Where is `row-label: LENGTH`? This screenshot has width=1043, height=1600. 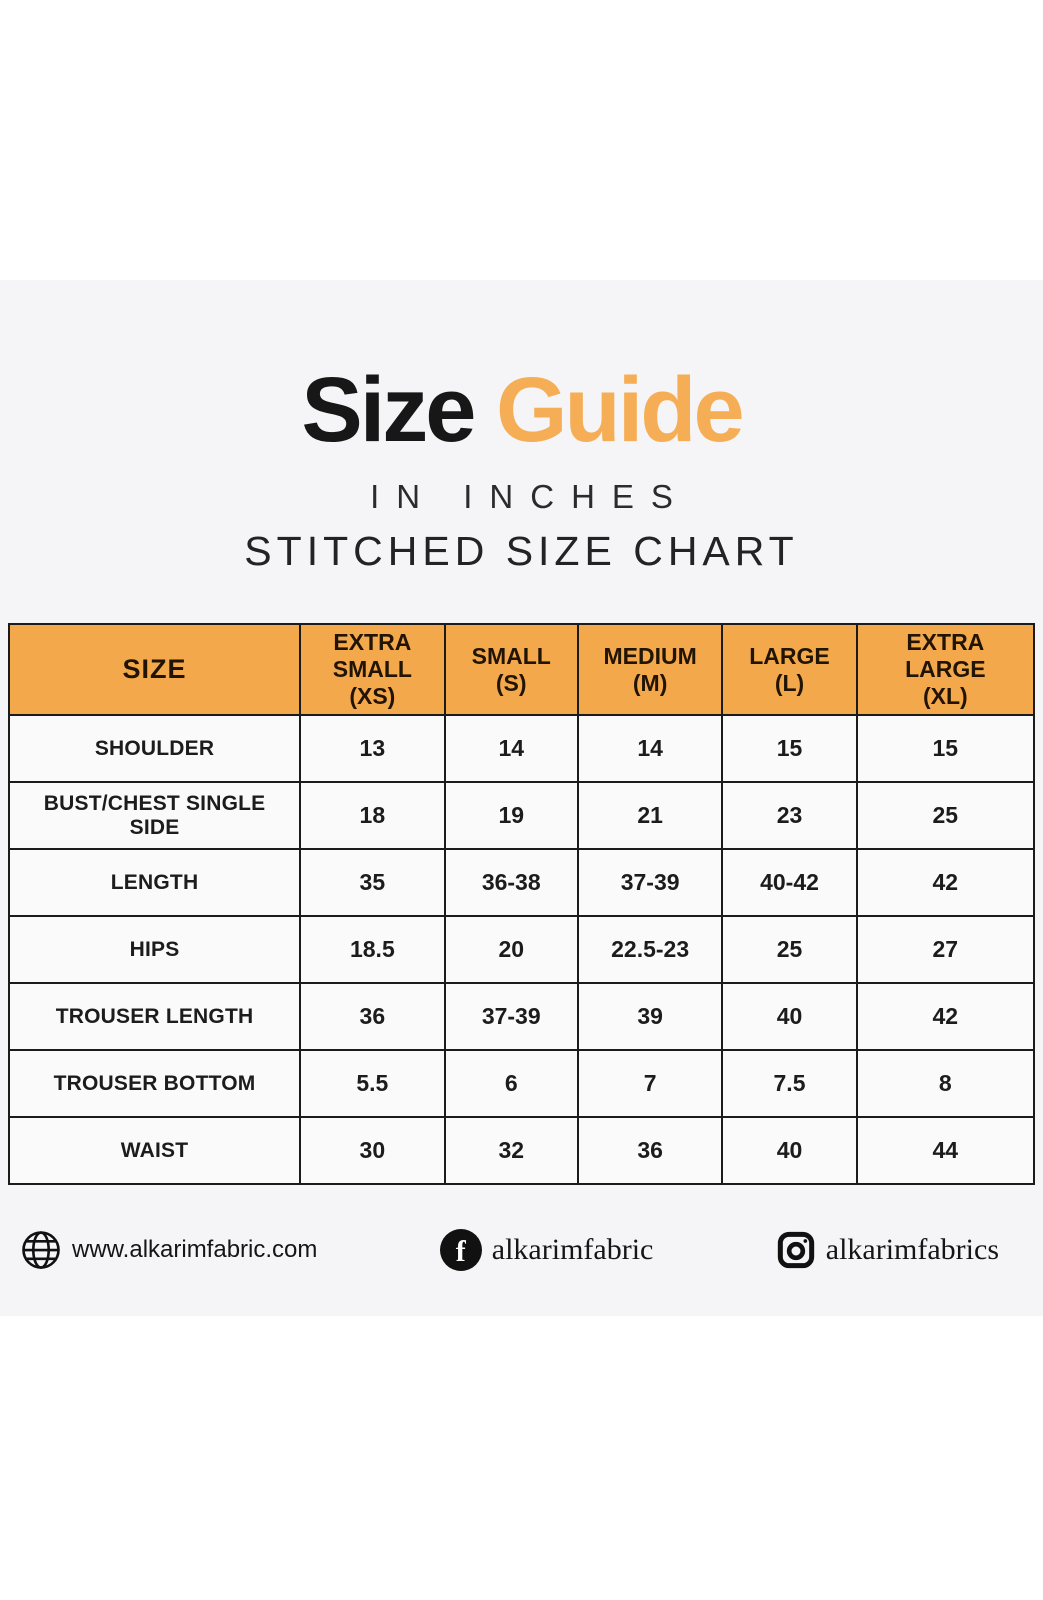
row-label: LENGTH is located at coordinates (154, 883).